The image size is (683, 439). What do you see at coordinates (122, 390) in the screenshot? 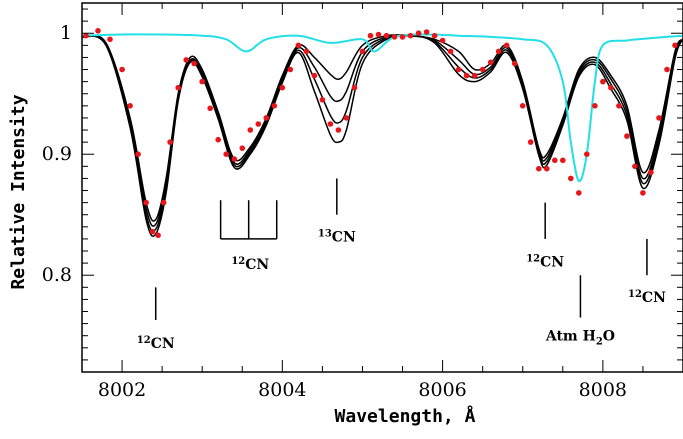
I see `x-tick-label: 8002` at bounding box center [122, 390].